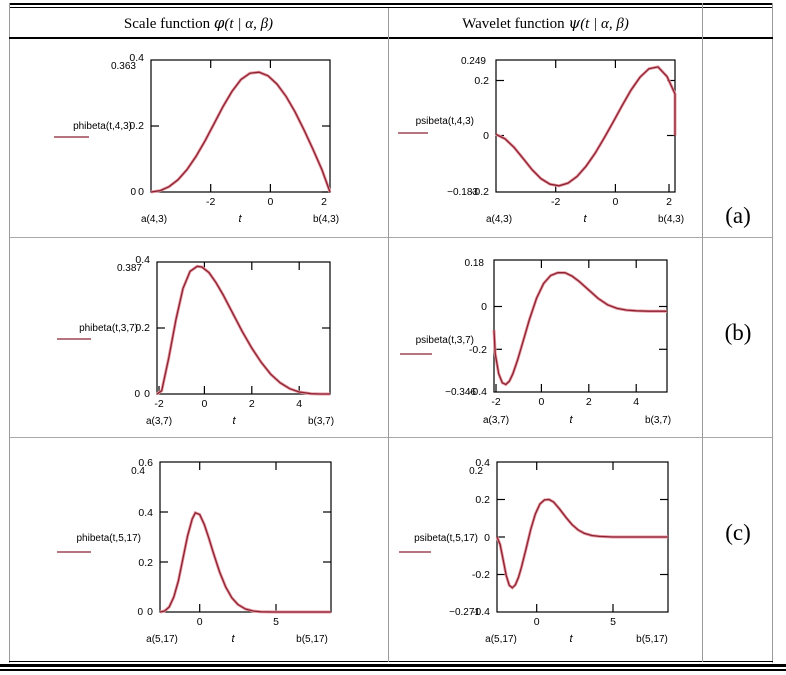 This screenshot has height=675, width=786. Describe the element at coordinates (154, 219) in the screenshot. I see `xleft-label-a-scale: a(4,3)` at that location.